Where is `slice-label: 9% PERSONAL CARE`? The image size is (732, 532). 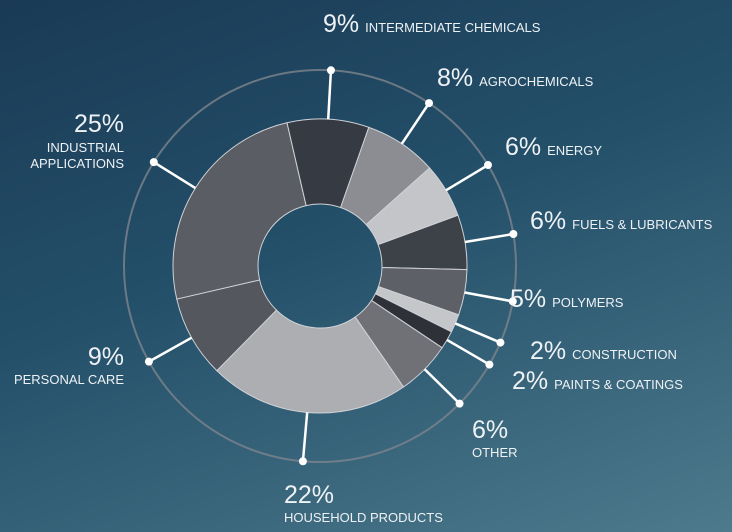 slice-label: 9% PERSONAL CARE is located at coordinates (68, 365).